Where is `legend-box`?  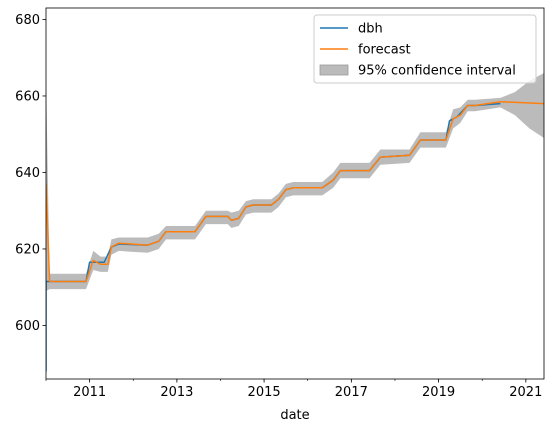 legend-box is located at coordinates (425, 49).